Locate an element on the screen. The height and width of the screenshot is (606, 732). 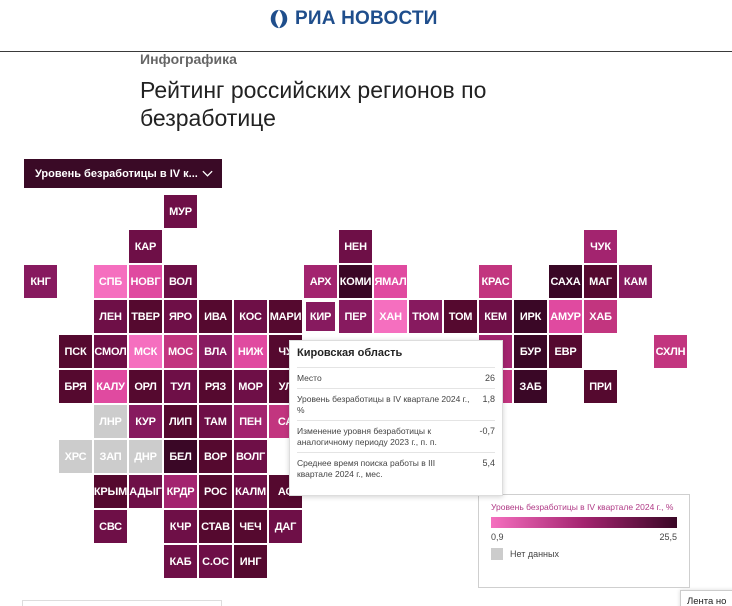
region-tile: ЧЕЧ is located at coordinates (250, 526).